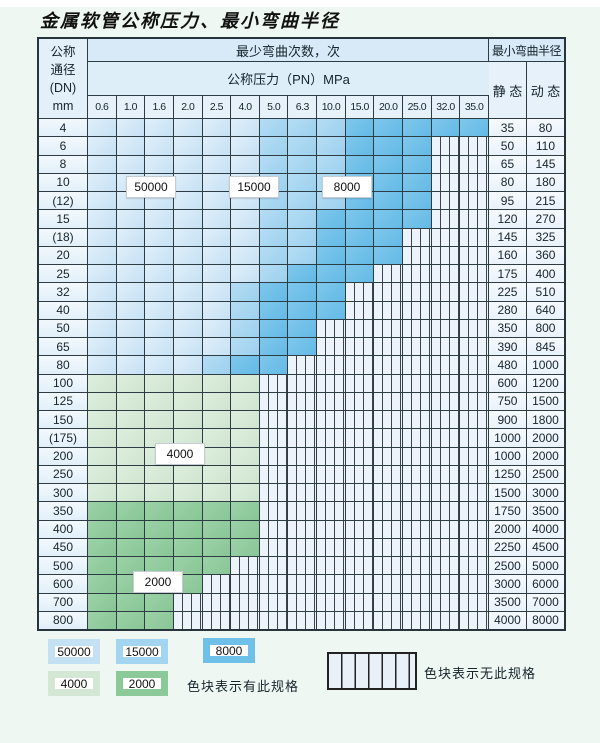 The width and height of the screenshot is (600, 743). What do you see at coordinates (545, 547) in the screenshot?
I see `dynamic-radius-cell: 4500` at bounding box center [545, 547].